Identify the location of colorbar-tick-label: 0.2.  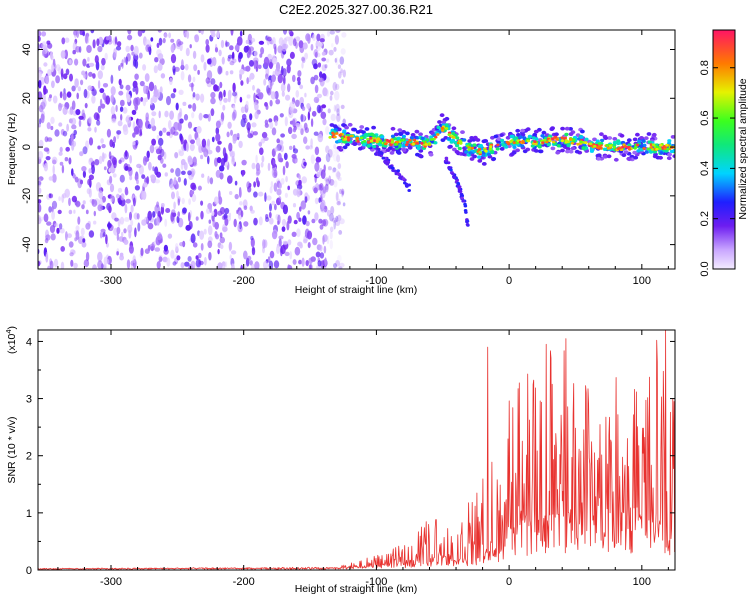
(705, 218).